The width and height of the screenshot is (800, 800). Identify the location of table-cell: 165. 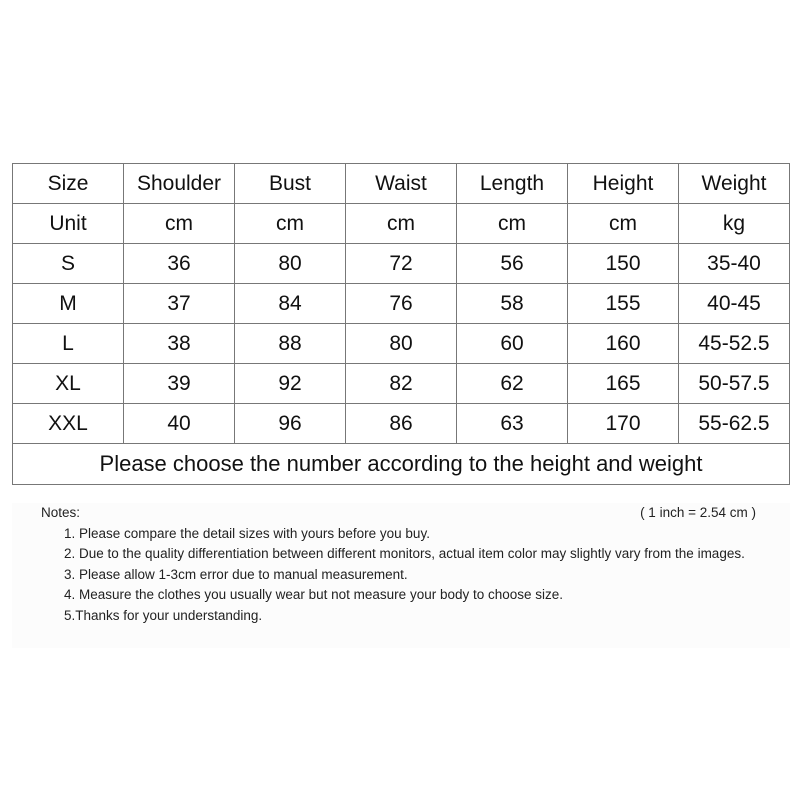
(623, 383).